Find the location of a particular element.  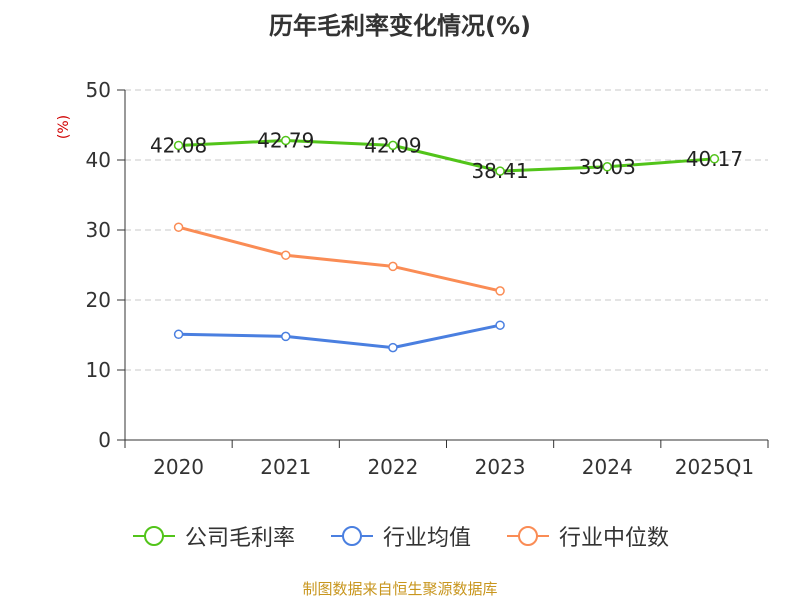

data-label: 42.79 is located at coordinates (285, 140).